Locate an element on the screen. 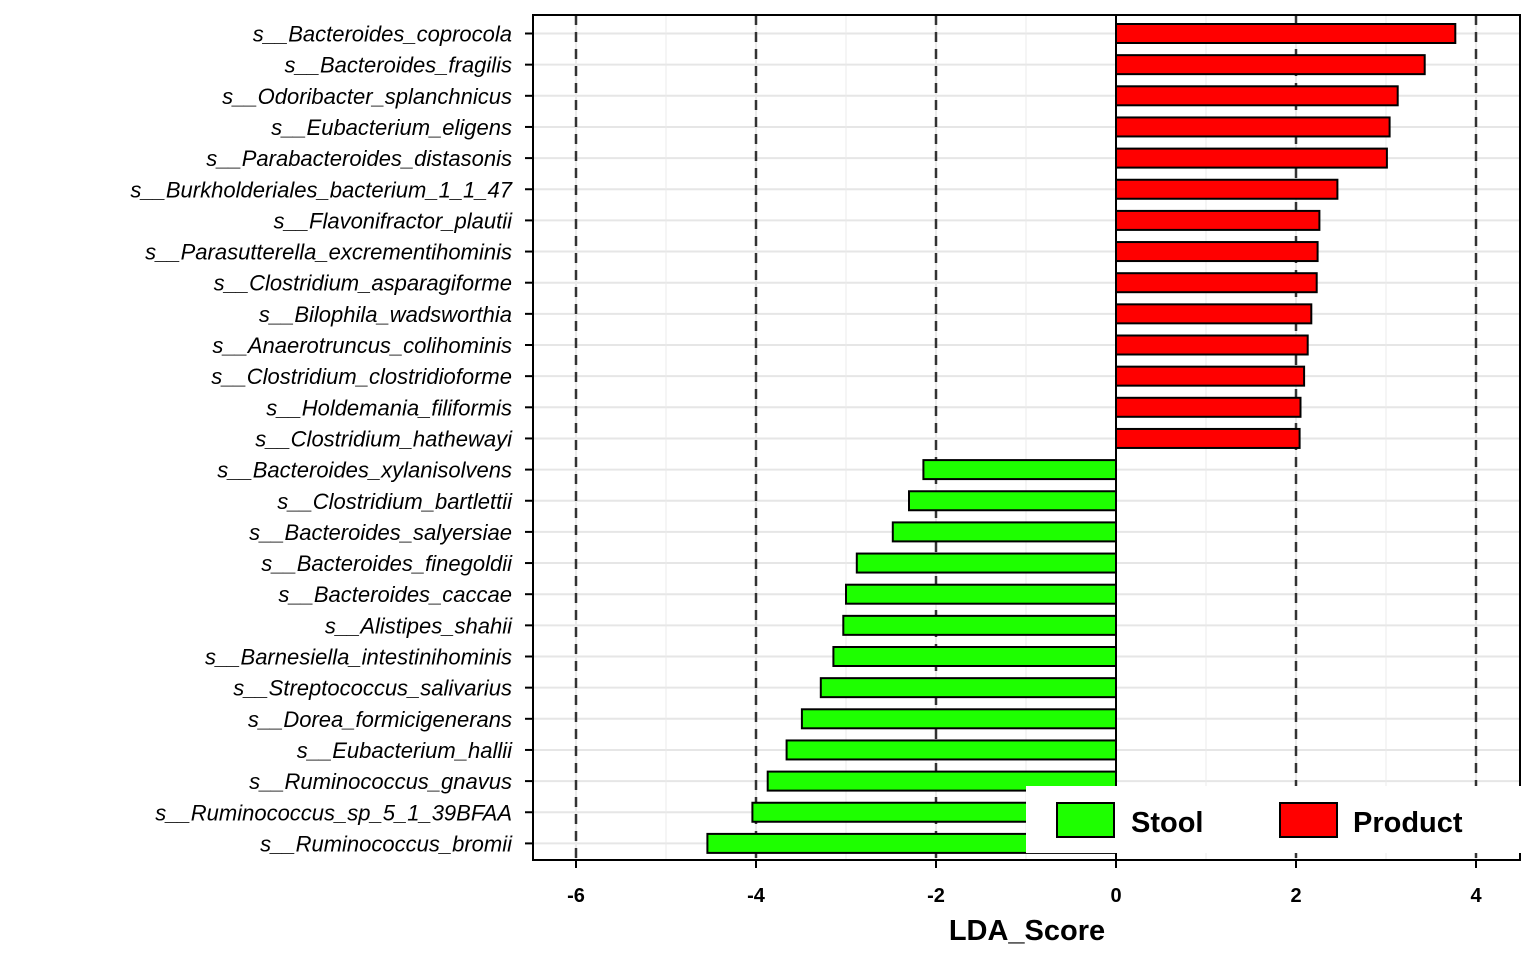 Image resolution: width=1536 pixels, height=960 pixels. x-tick-label: 4 is located at coordinates (1476, 896).